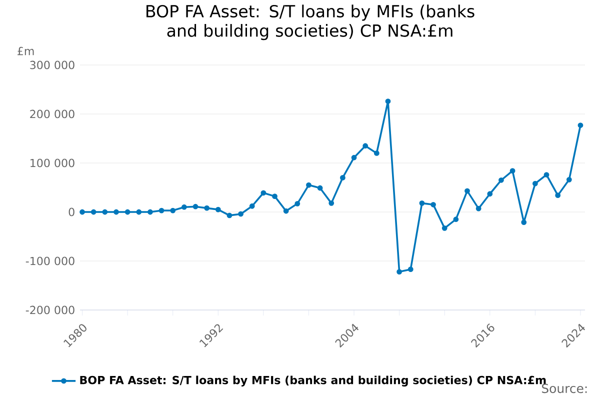 Image resolution: width=600 pixels, height=400 pixels. What do you see at coordinates (52, 163) in the screenshot?
I see `y-tick-label: 100 000` at bounding box center [52, 163].